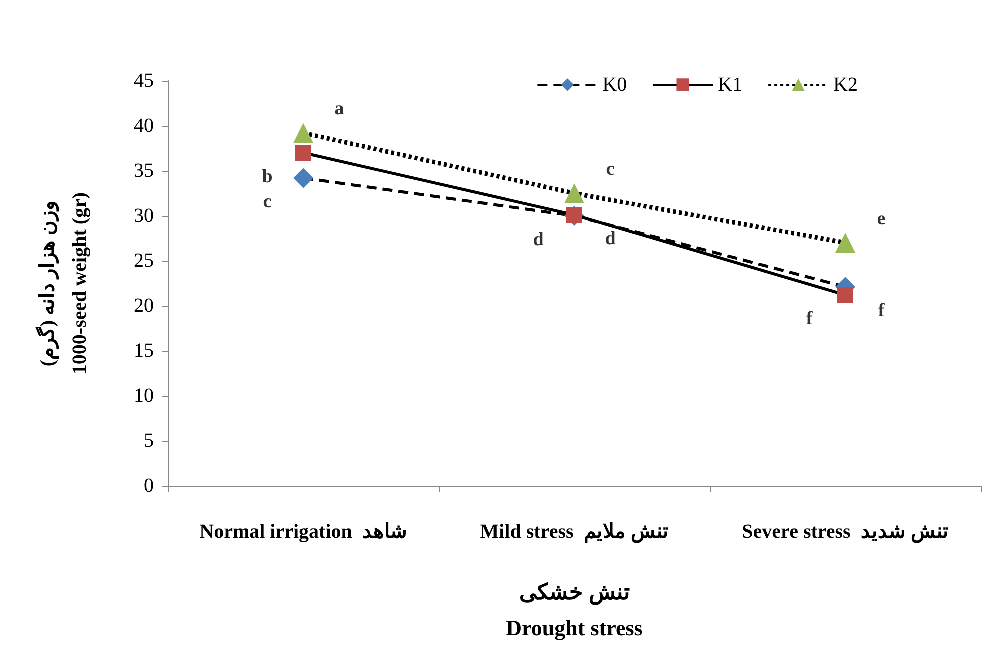 Image resolution: width=983 pixels, height=651 pixels. I want to click on y-tick-label: 35, so click(144, 171).